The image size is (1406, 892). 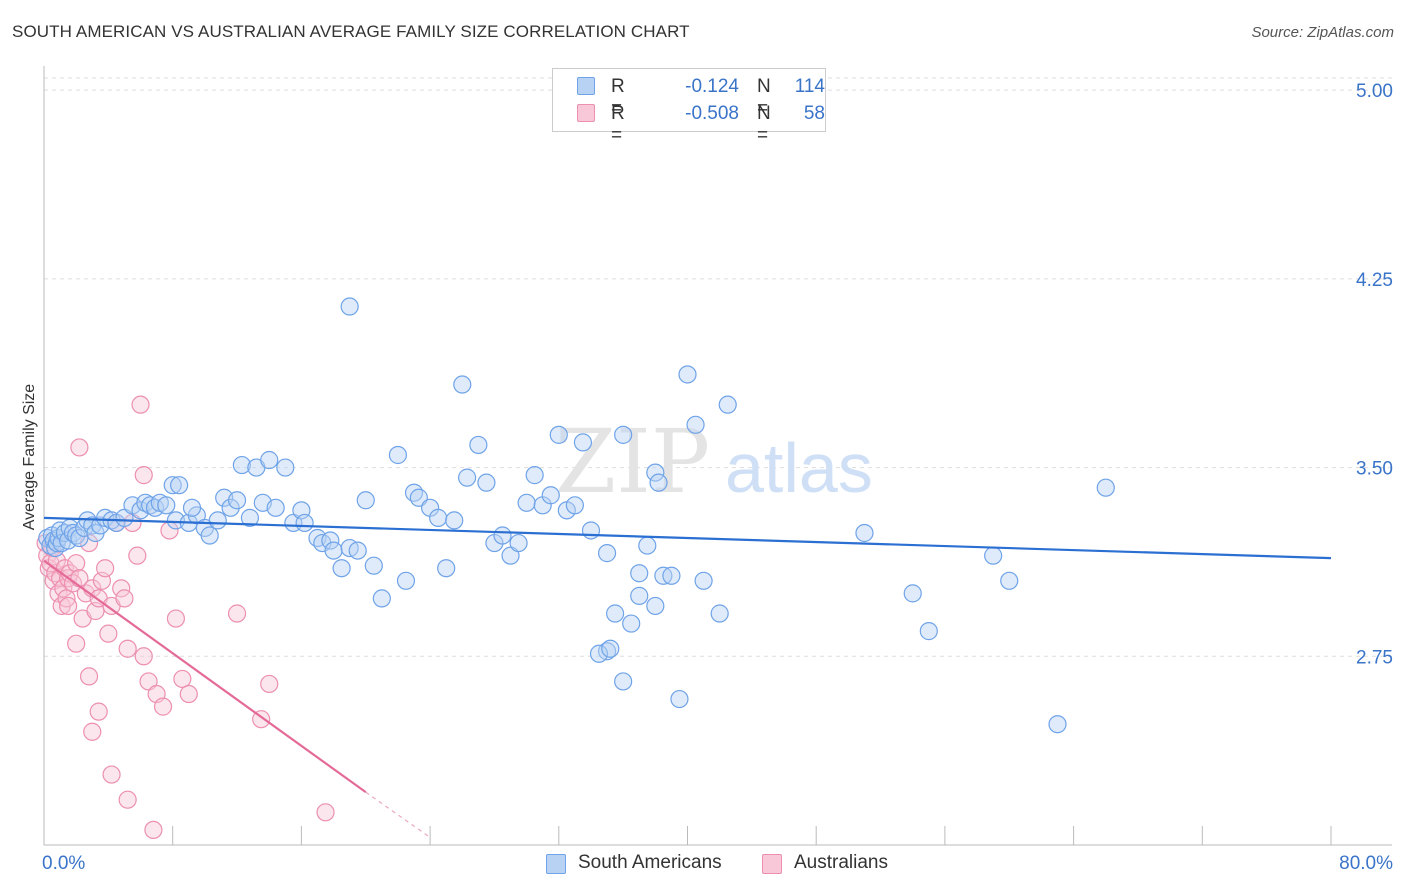 What do you see at coordinates (556, 864) in the screenshot?
I see `series-swatch-blue` at bounding box center [556, 864].